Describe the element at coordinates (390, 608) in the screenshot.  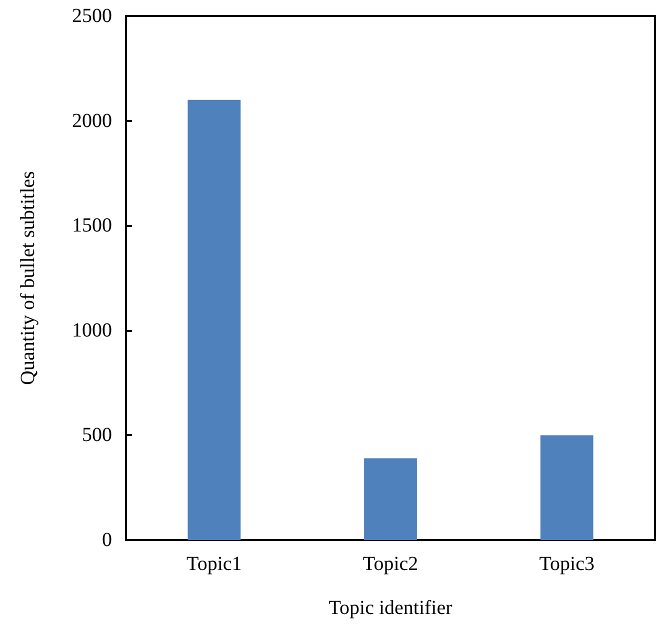
I see `x-axis-title: Topic identifier` at that location.